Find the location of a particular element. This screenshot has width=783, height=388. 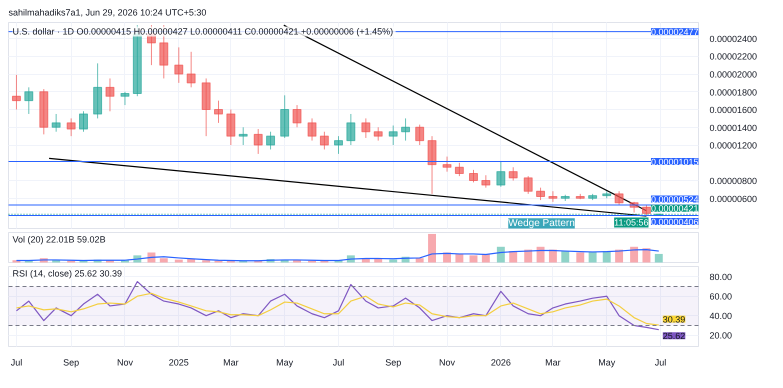

y-tick-label: 20.00 is located at coordinates (721, 335).